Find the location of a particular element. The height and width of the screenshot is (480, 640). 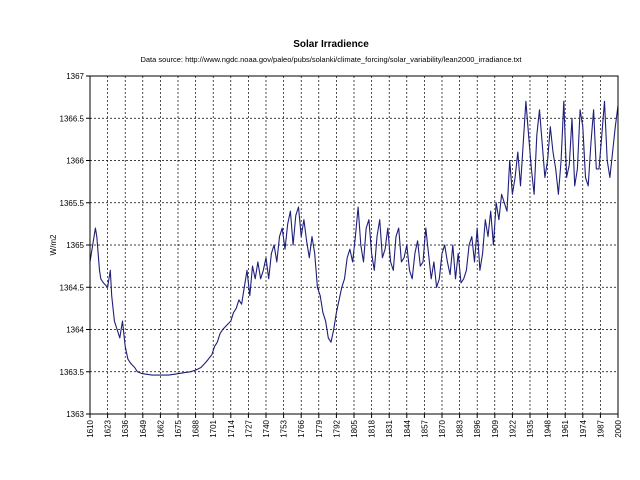

x-tick-label: 1688 is located at coordinates (196, 428).